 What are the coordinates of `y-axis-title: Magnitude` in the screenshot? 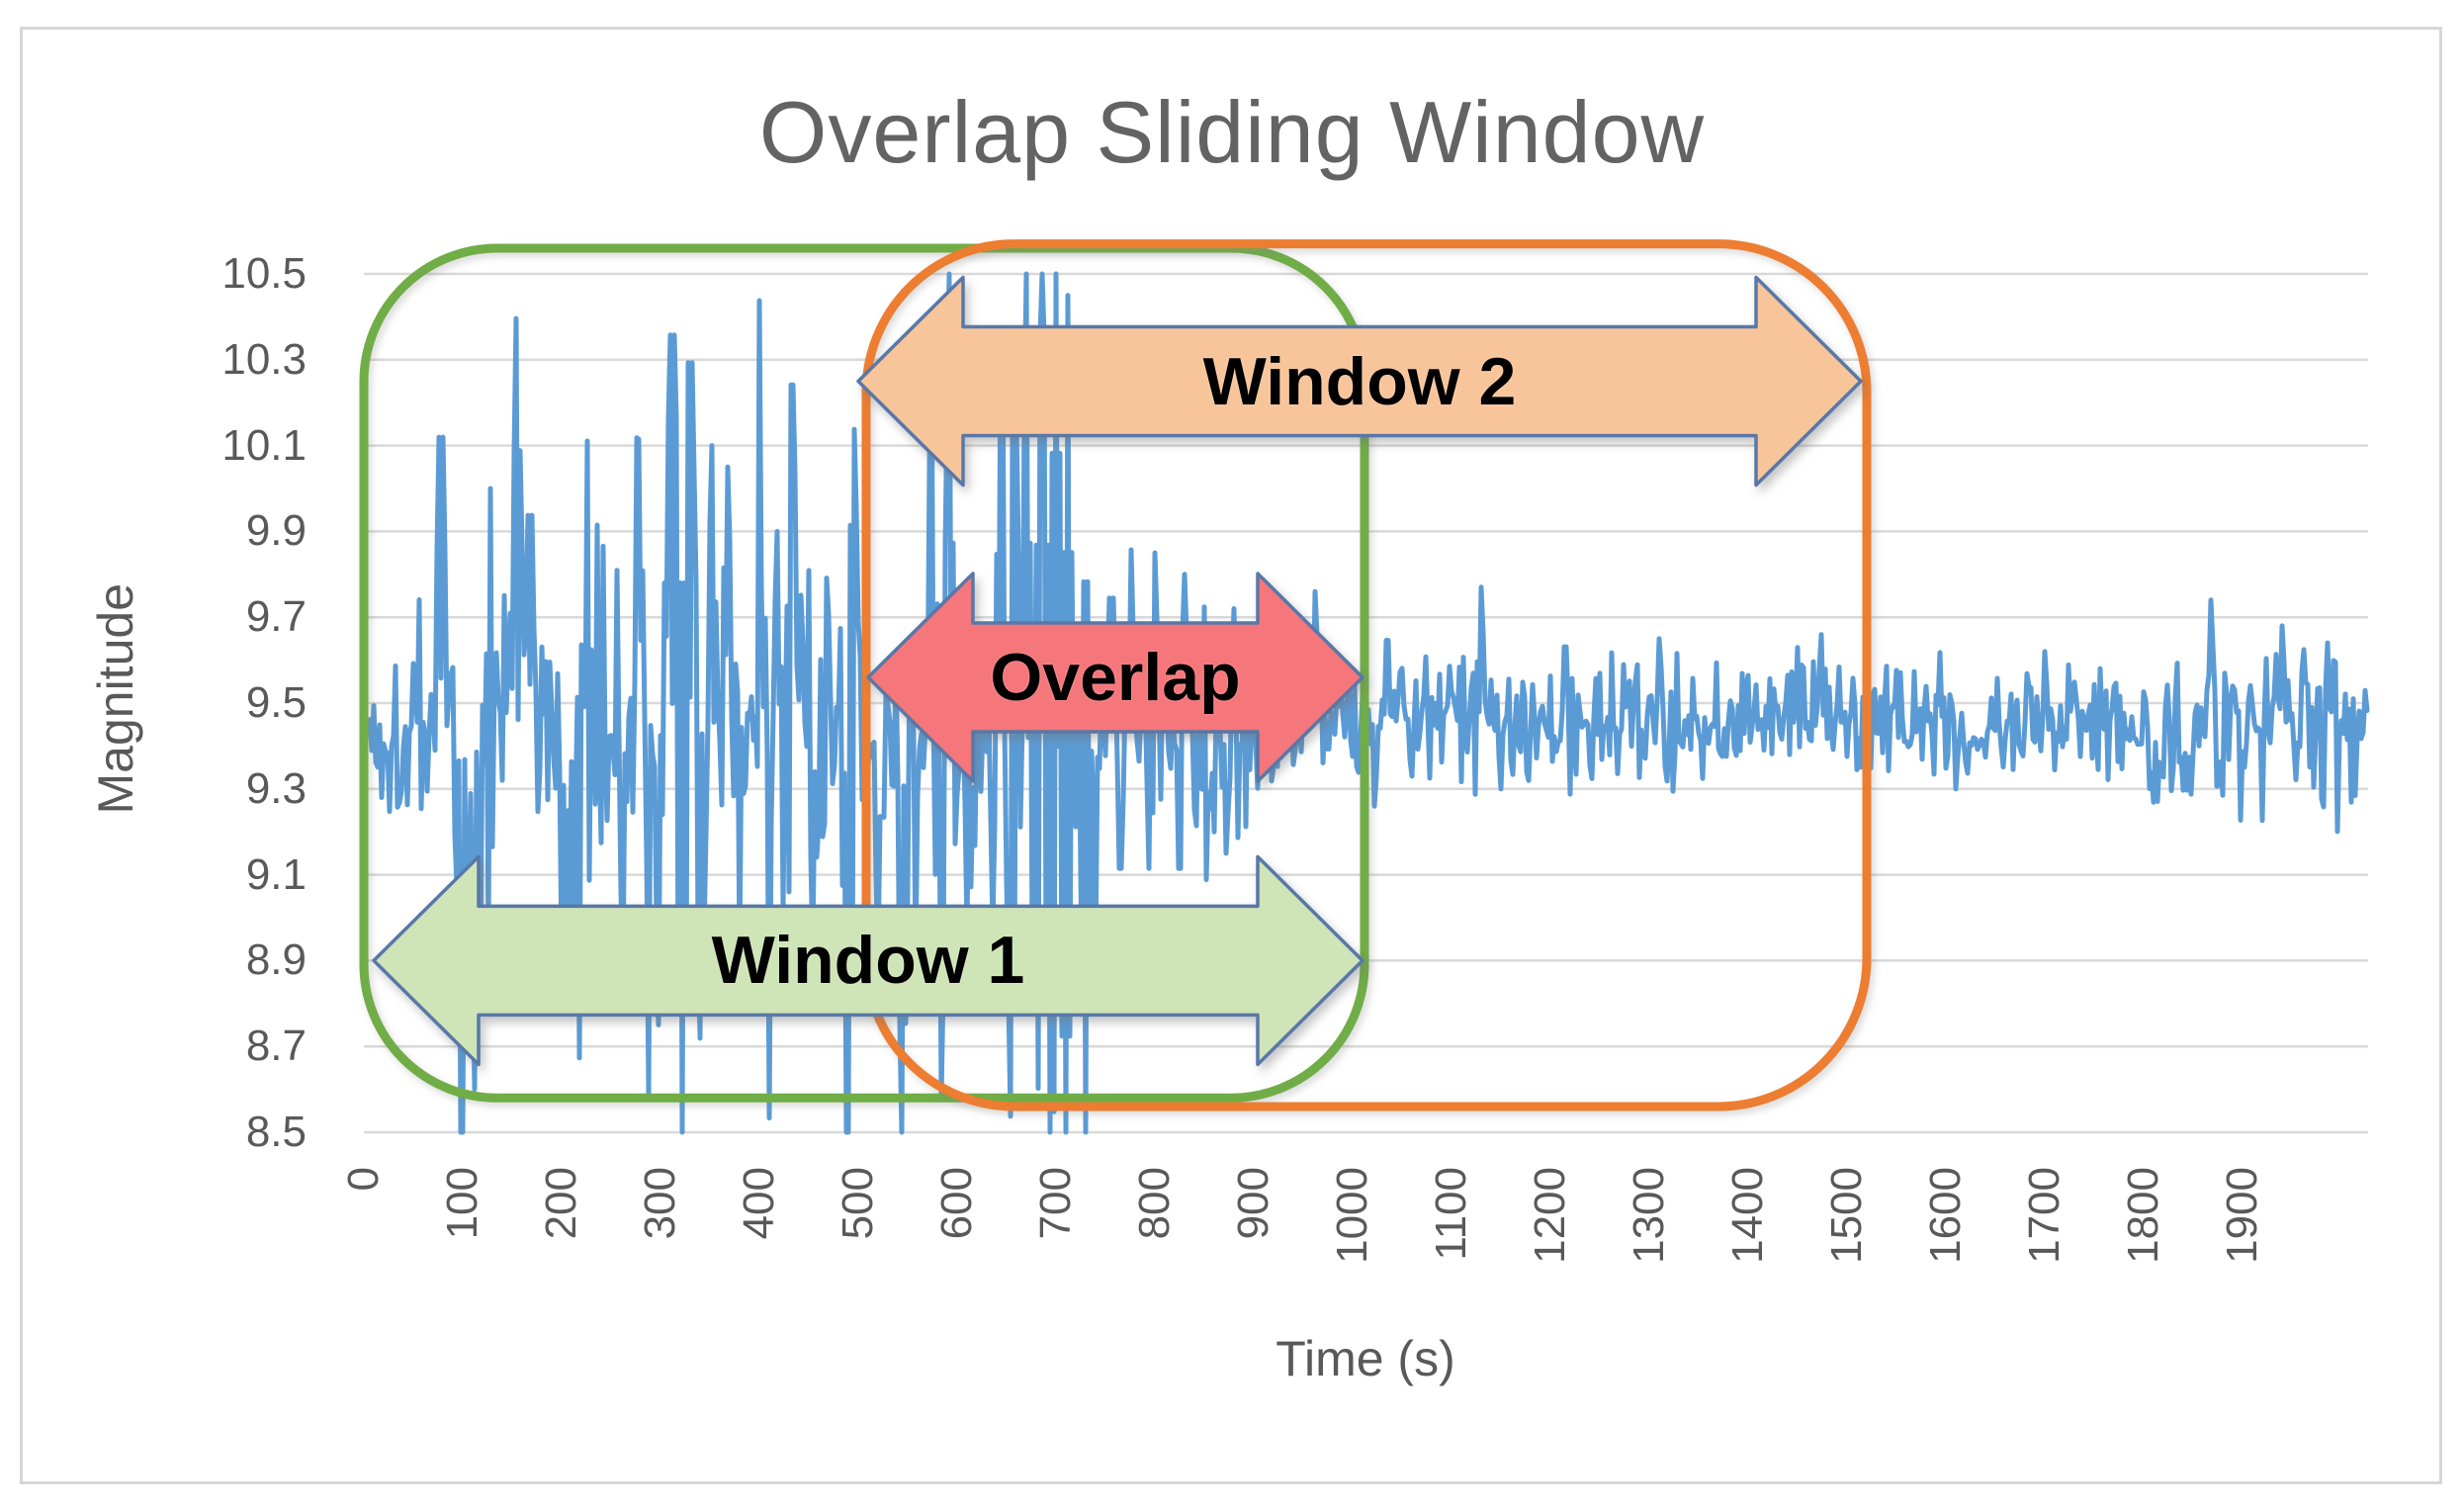 It's located at (116, 699).